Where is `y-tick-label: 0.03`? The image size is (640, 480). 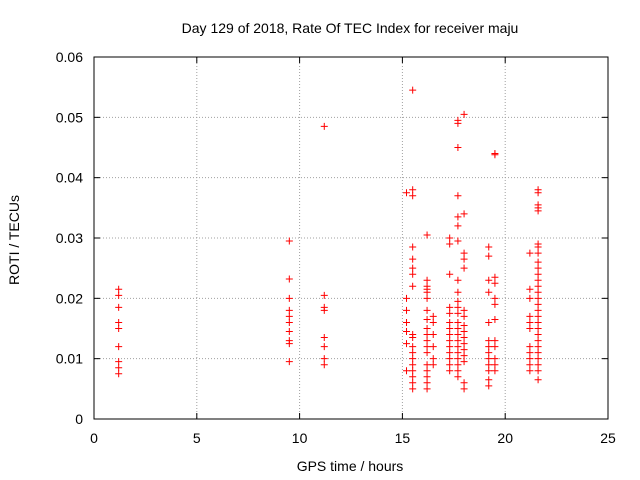
y-tick-label: 0.03 is located at coordinates (69, 238).